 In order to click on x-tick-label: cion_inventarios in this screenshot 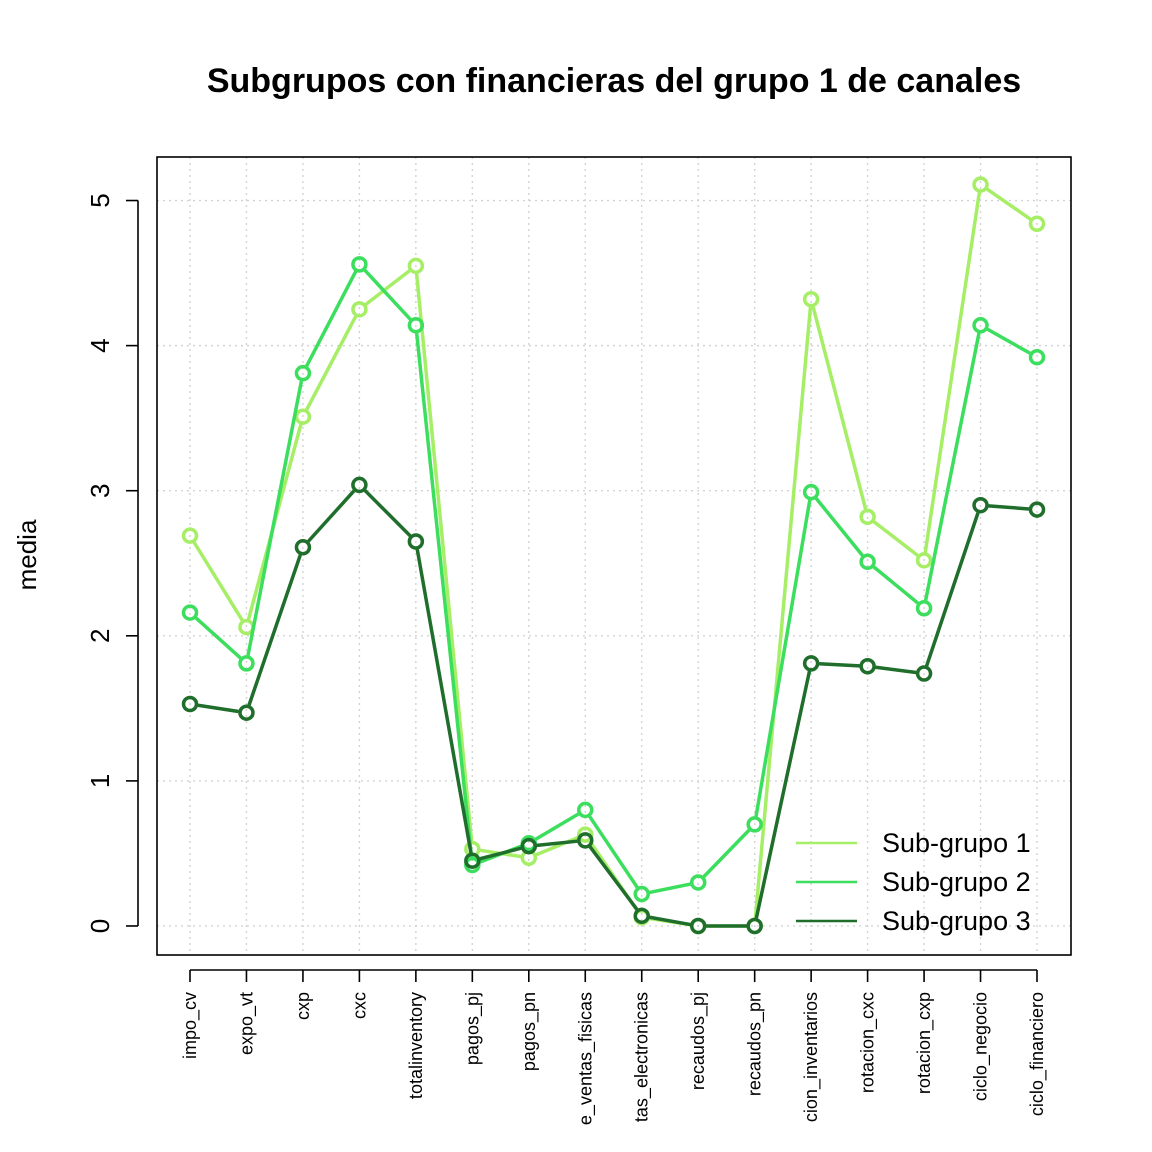, I will do `click(811, 1057)`.